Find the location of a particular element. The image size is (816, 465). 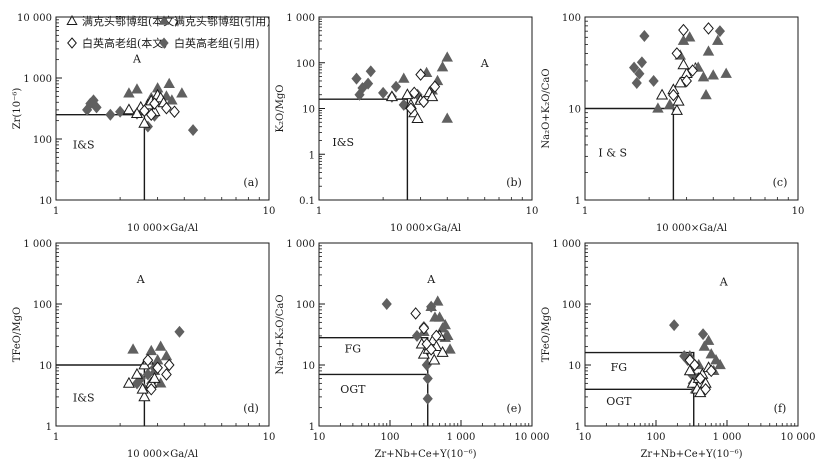

legend-item: 白英高老组(引用) is located at coordinates (209, 43).